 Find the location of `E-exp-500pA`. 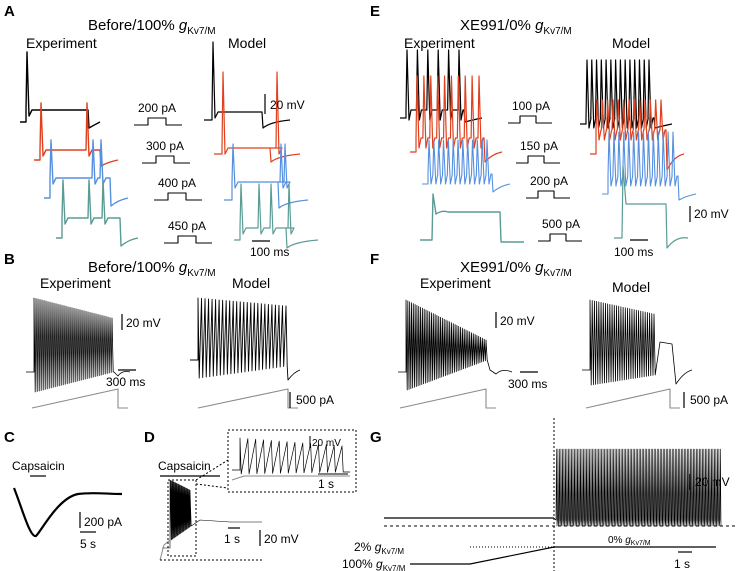

E-exp-500pA is located at coordinates (472, 218).